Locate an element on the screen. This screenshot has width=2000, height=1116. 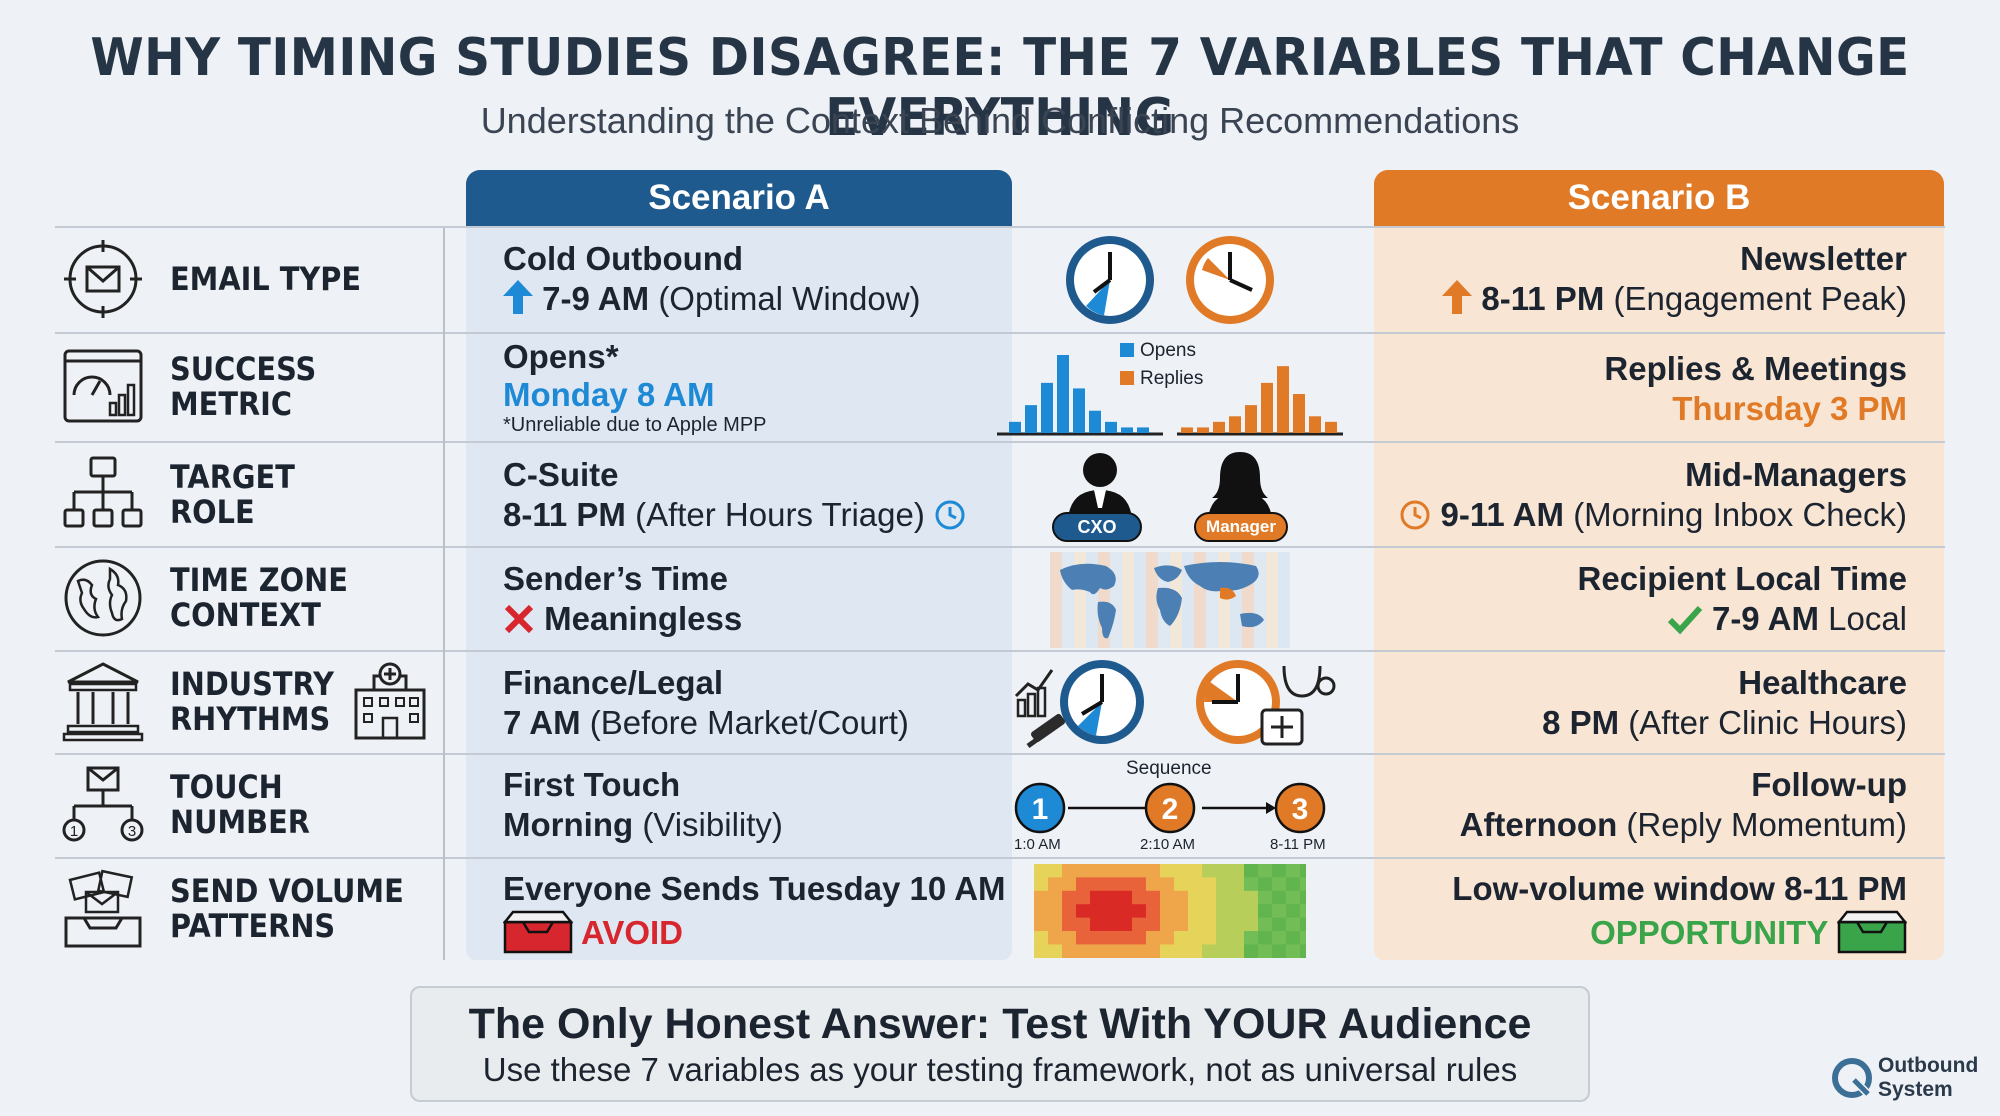
brand-logo: Outbound System is located at coordinates (1910, 1079).